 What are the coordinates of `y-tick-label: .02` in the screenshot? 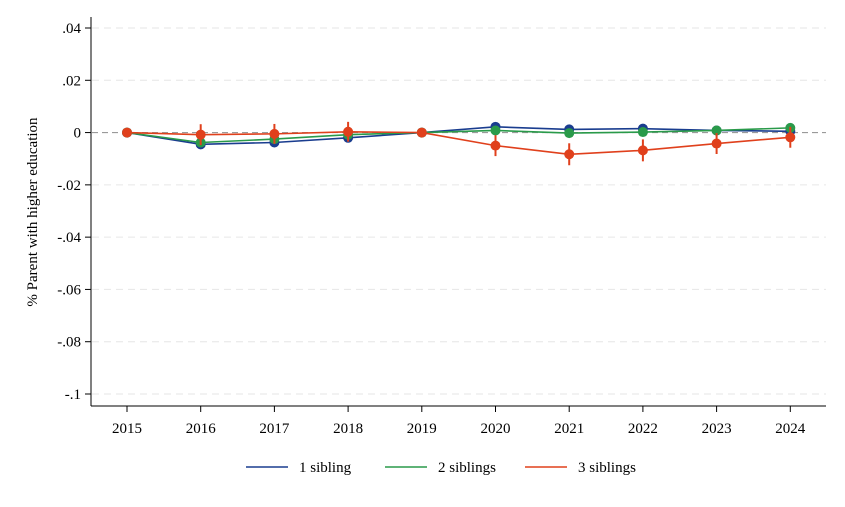 It's located at (71, 81).